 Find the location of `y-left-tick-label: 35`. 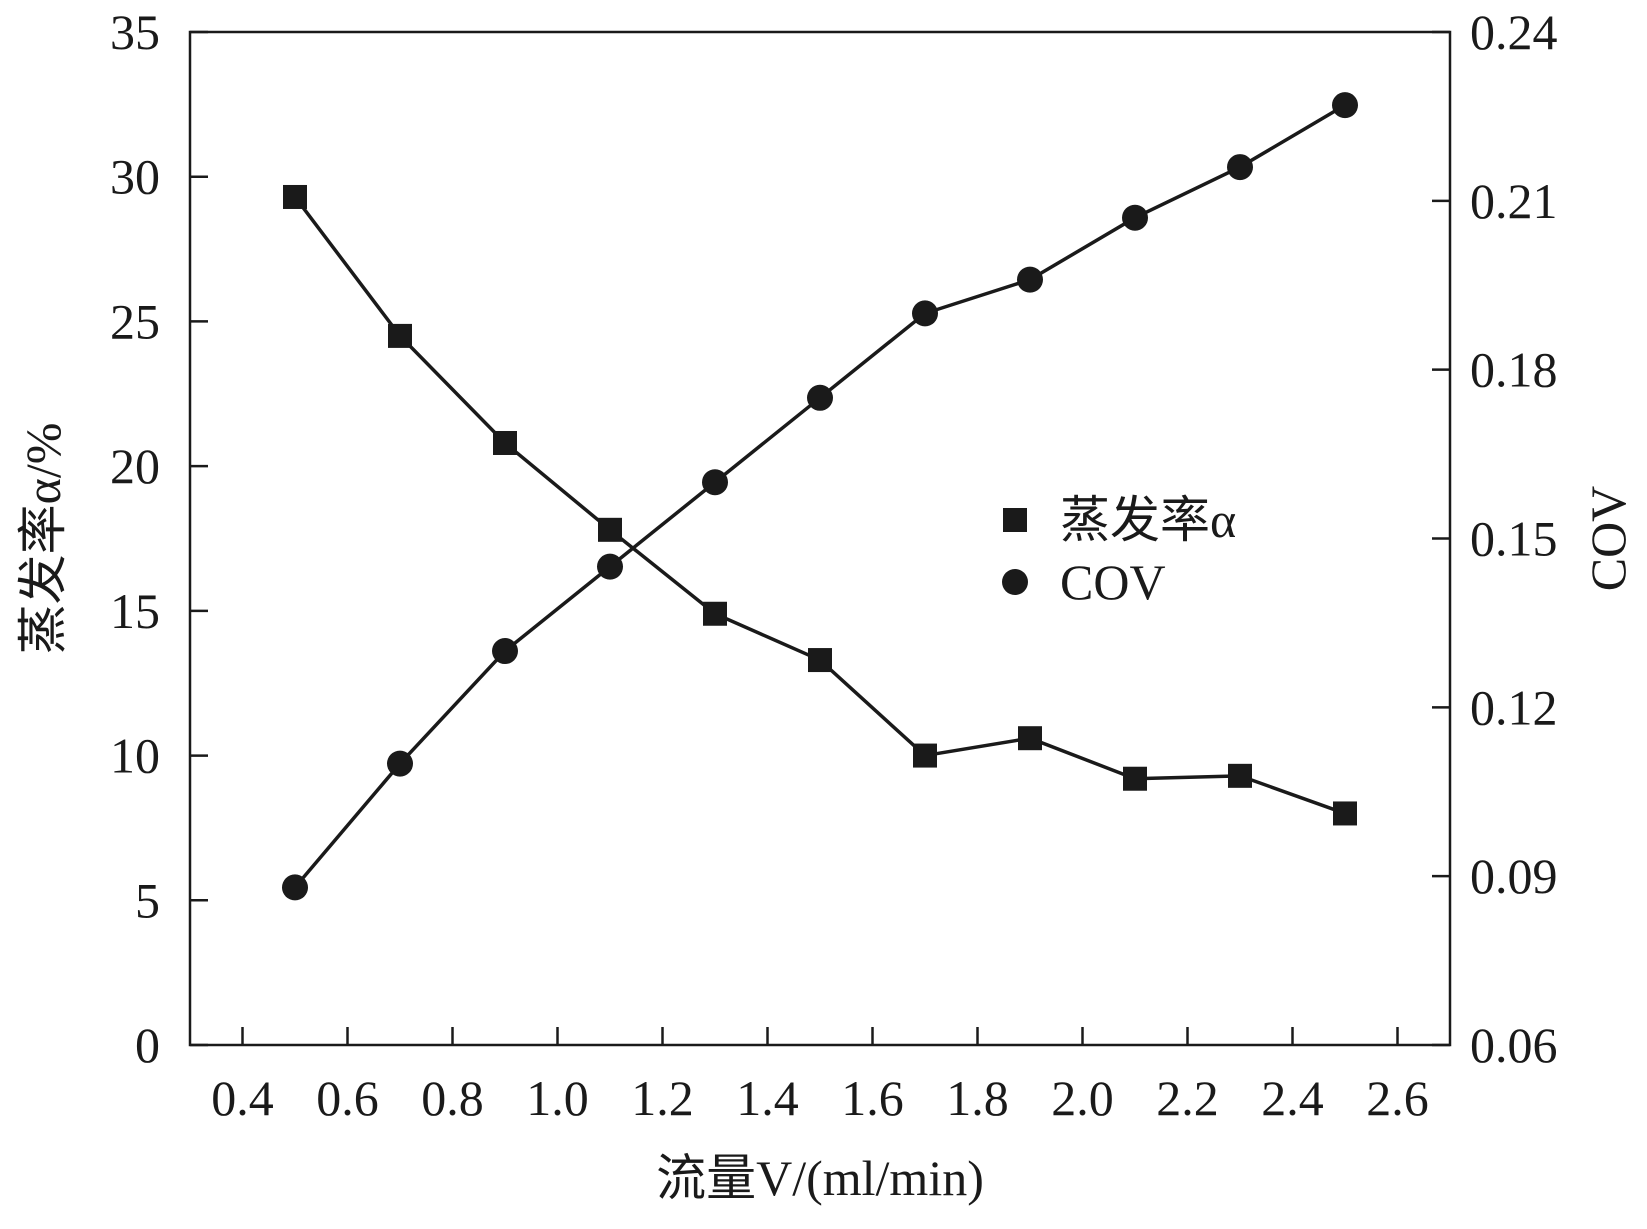

y-left-tick-label: 35 is located at coordinates (135, 32).